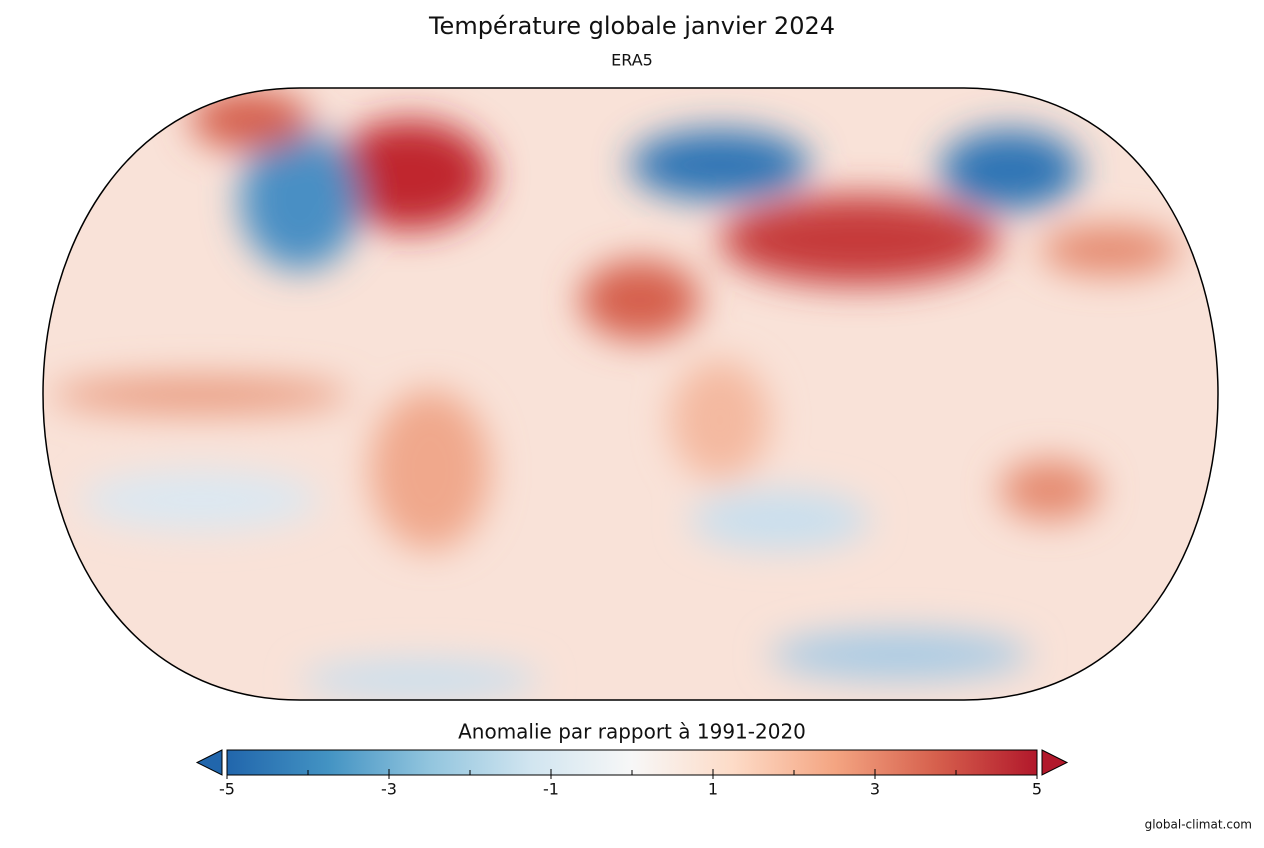 The width and height of the screenshot is (1264, 848). I want to click on colorbar: -5 -3 -1 1 3 5, so click(632, 774).